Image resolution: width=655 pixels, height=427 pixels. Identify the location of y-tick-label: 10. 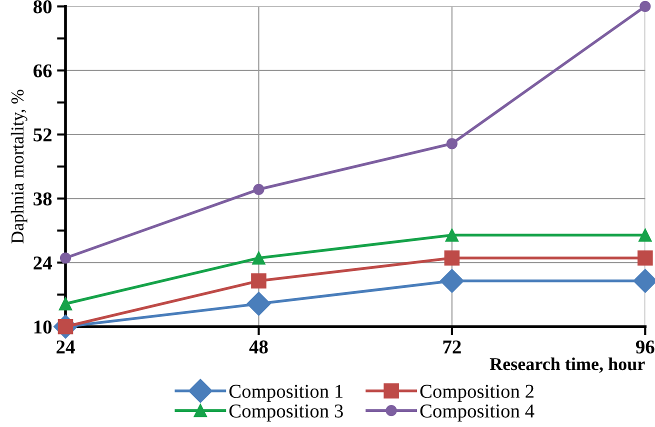
(43, 327).